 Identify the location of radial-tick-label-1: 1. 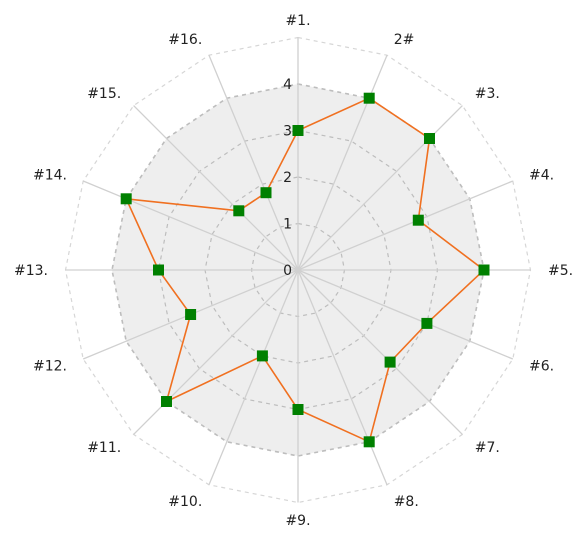
(287, 225).